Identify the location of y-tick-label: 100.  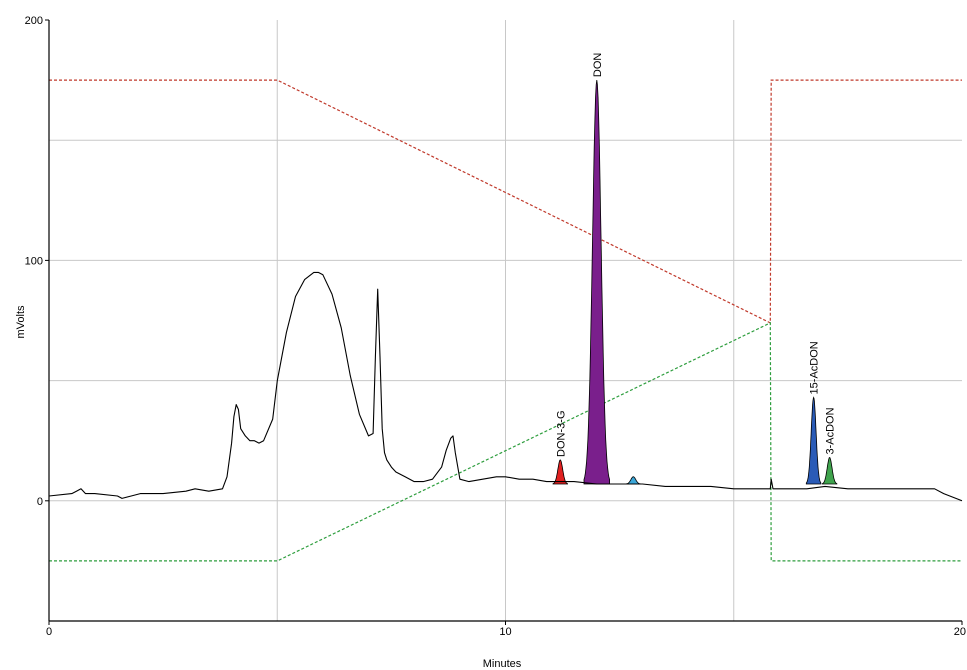
(34, 261).